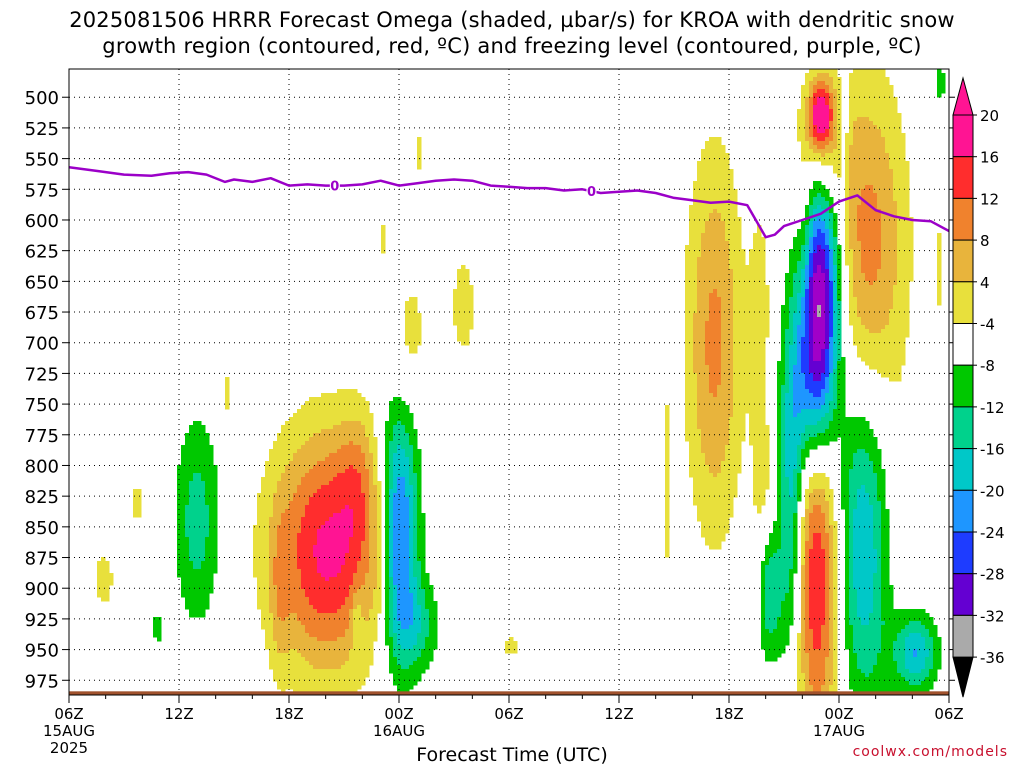 The width and height of the screenshot is (1024, 768). Describe the element at coordinates (42, 620) in the screenshot. I see `y-tick-label: 925` at that location.